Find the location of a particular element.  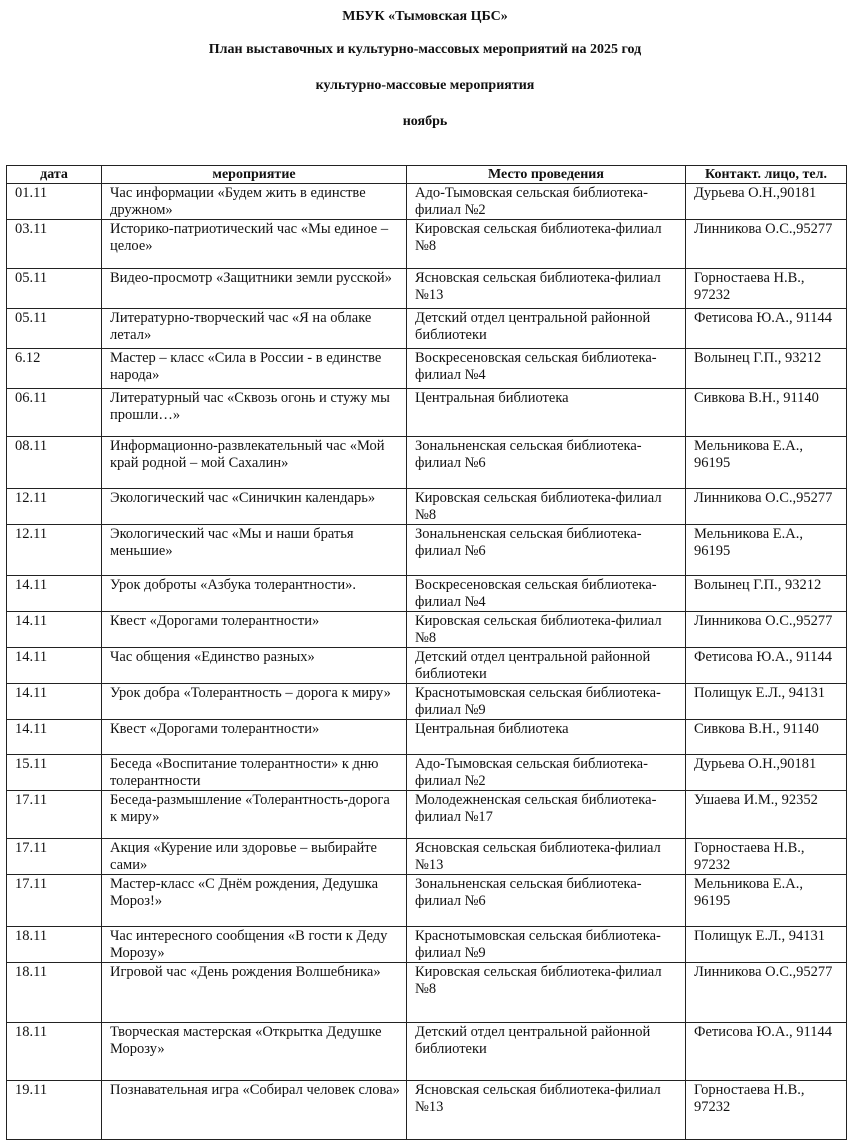

org-name: МБУК «Тымовская ЦБС» is located at coordinates (425, 16).